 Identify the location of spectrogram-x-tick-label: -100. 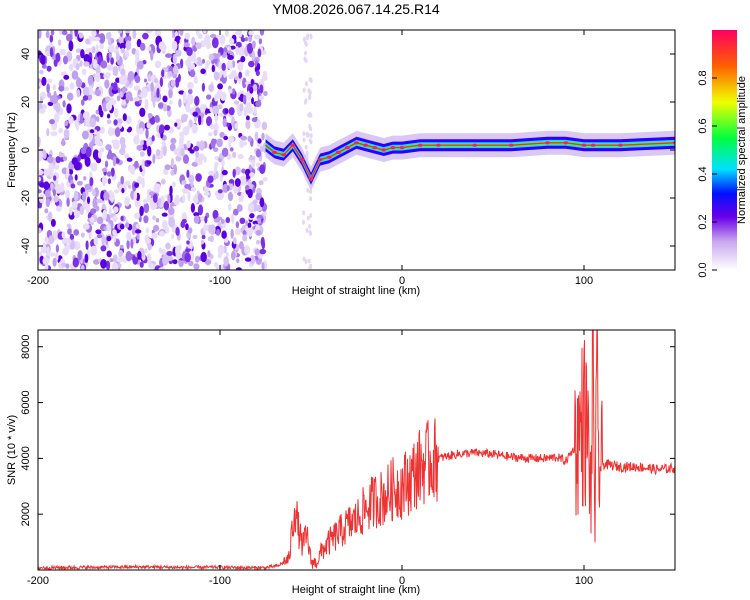
(220, 281).